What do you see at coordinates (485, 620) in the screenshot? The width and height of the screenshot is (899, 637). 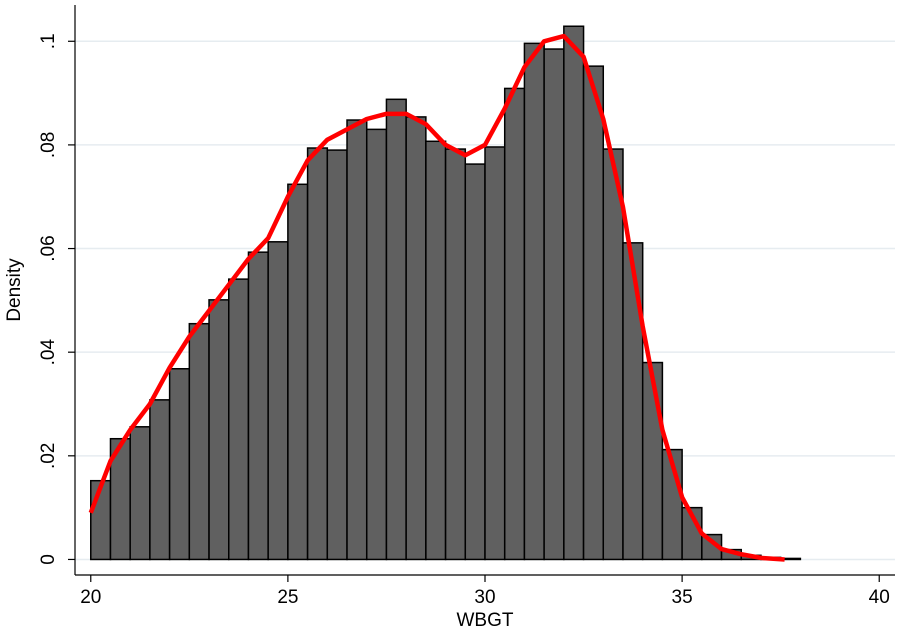 I see `x-axis-title: WBGT` at bounding box center [485, 620].